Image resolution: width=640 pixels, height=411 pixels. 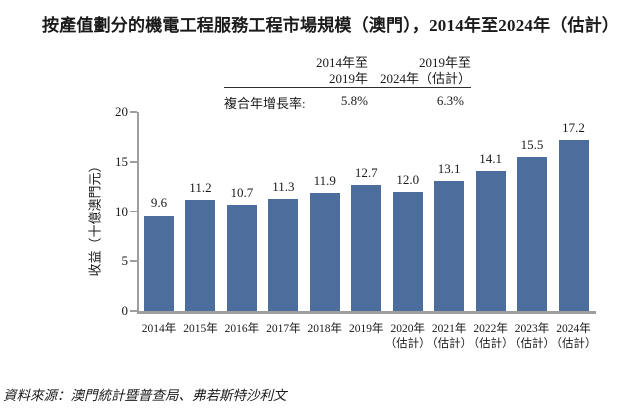 I want to click on bar-group-2020年: 12.0 2020年 （估計）, so click(x=408, y=231).